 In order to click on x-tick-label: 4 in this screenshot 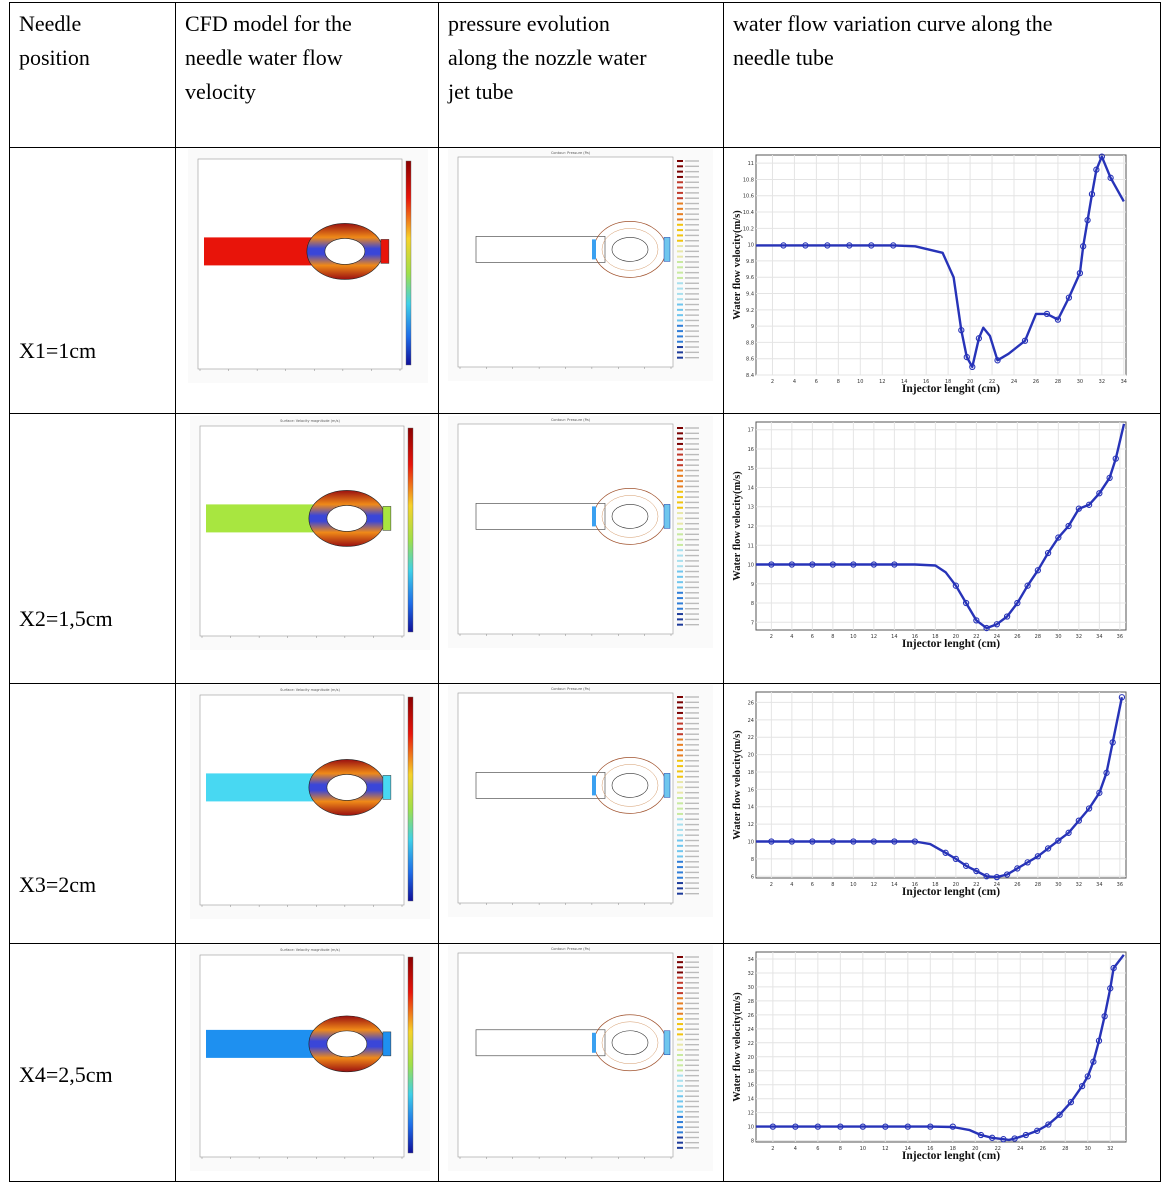, I will do `click(795, 1149)`.